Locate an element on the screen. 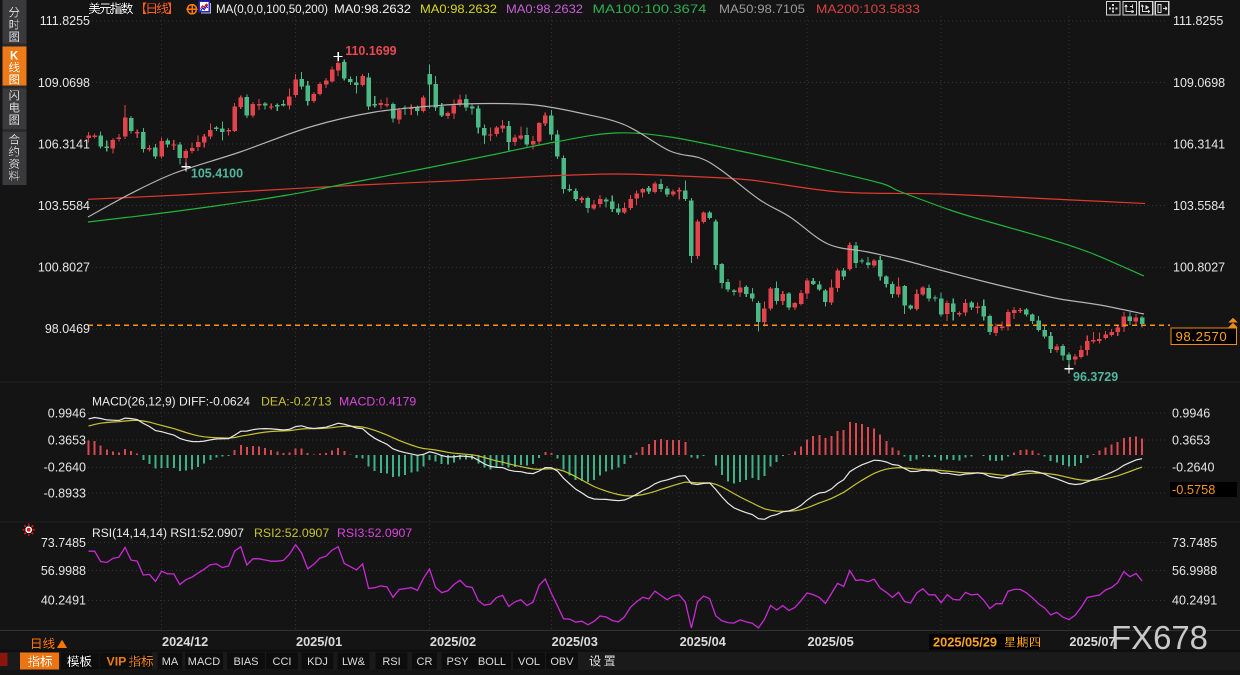 The height and width of the screenshot is (675, 1240). svg-text: 2025/03 is located at coordinates (575, 641).